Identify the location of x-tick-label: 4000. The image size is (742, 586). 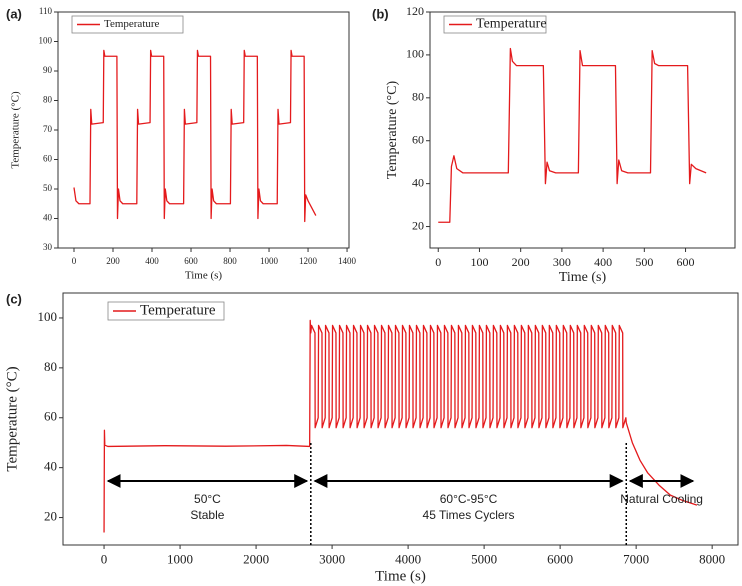
(408, 558).